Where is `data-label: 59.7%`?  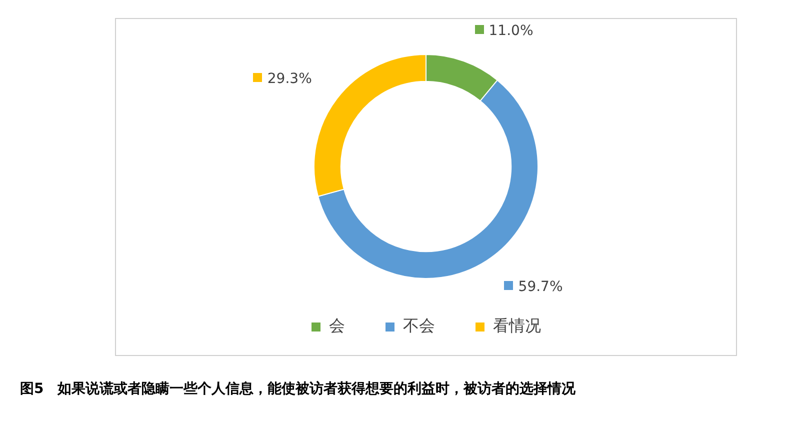 data-label: 59.7% is located at coordinates (540, 287).